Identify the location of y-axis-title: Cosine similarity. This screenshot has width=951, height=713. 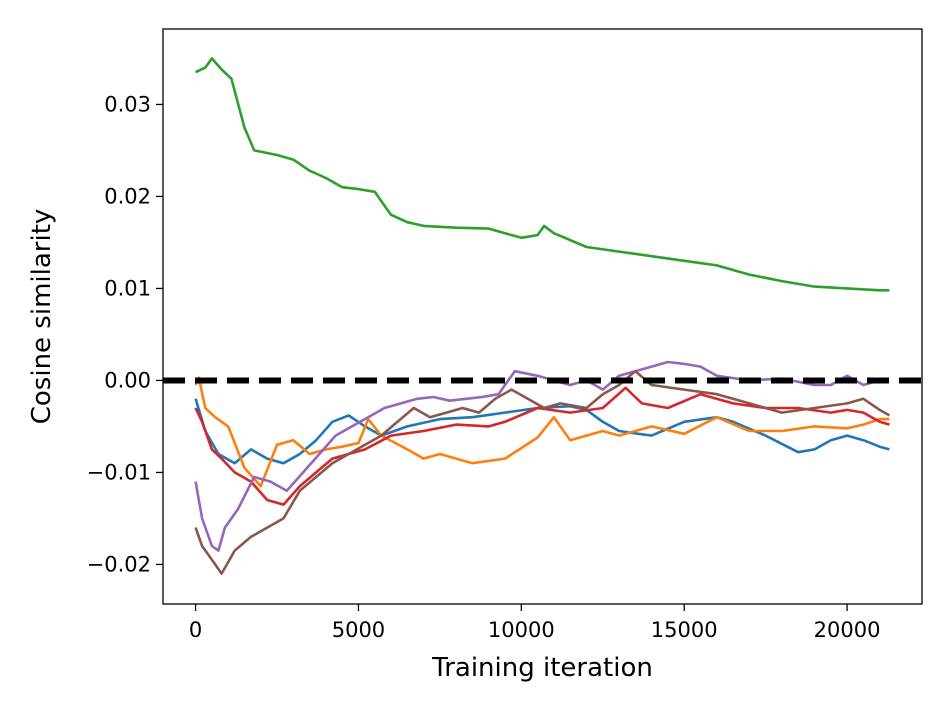
(42, 317).